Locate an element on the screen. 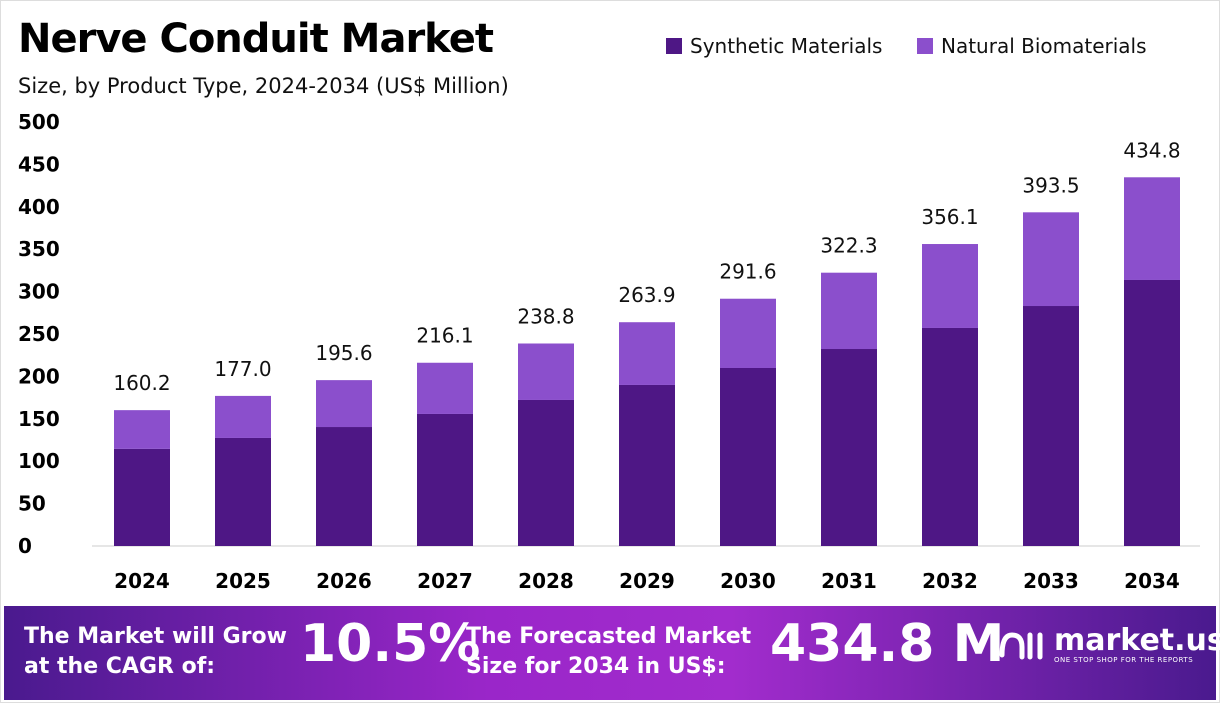  market-us-logo-icon is located at coordinates (1021, 646).